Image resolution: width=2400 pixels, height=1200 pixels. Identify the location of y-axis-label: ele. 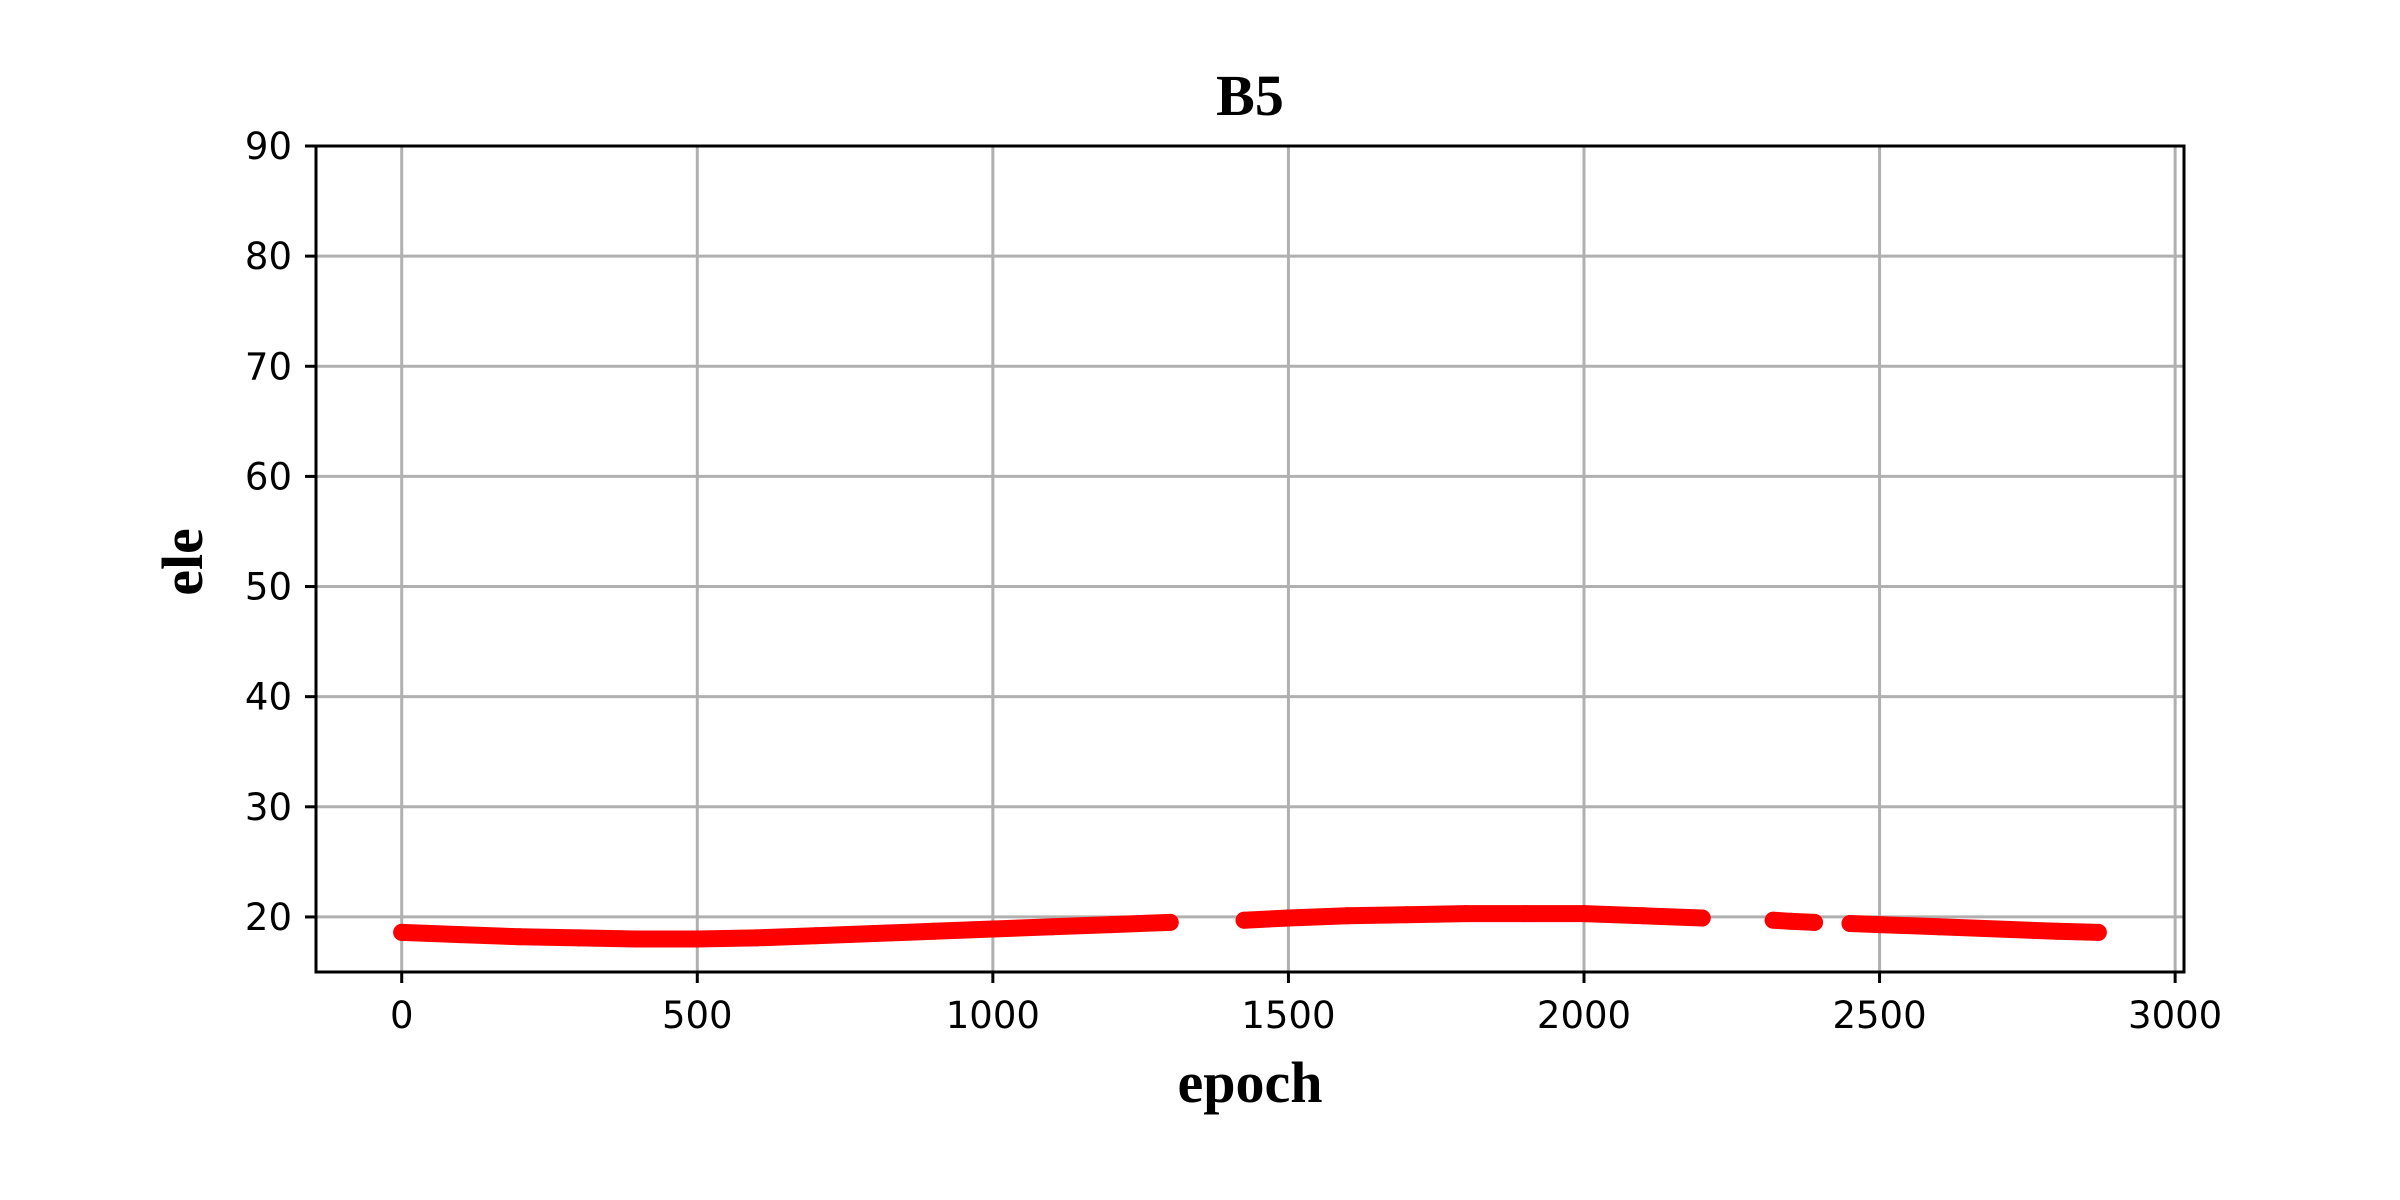
(182, 562).